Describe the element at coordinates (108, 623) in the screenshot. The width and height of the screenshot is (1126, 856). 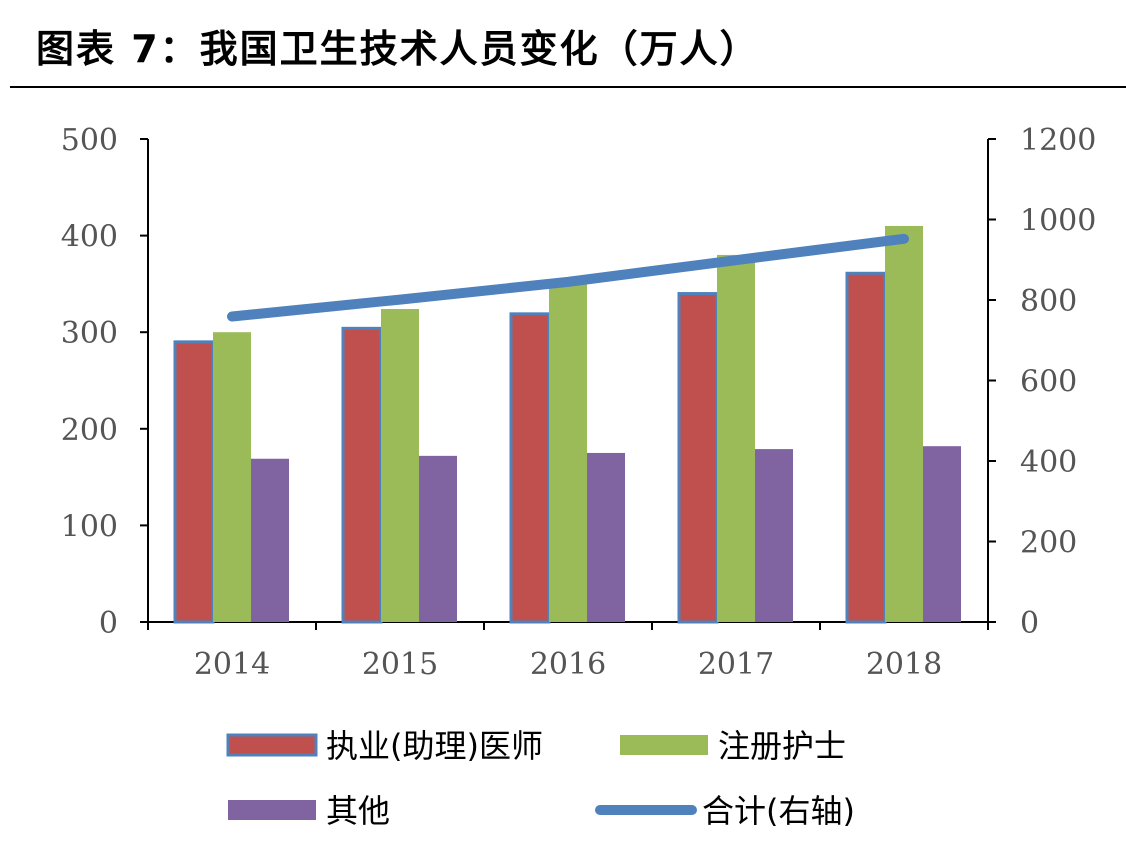
I see `left-tick-label: 0` at that location.